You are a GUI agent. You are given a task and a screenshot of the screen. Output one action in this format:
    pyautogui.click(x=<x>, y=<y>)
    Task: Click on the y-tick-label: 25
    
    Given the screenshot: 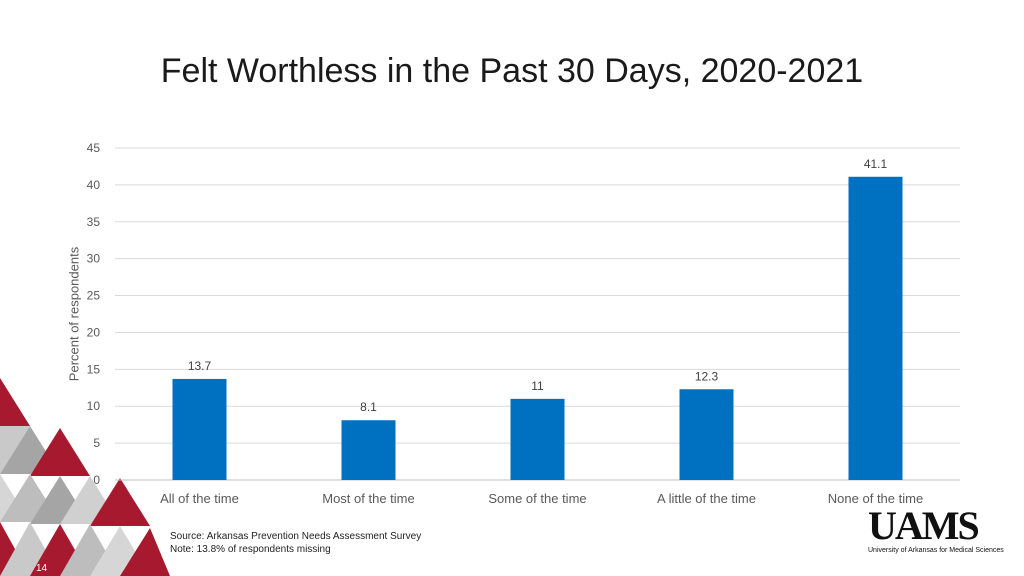 What is the action you would take?
    pyautogui.click(x=94, y=296)
    